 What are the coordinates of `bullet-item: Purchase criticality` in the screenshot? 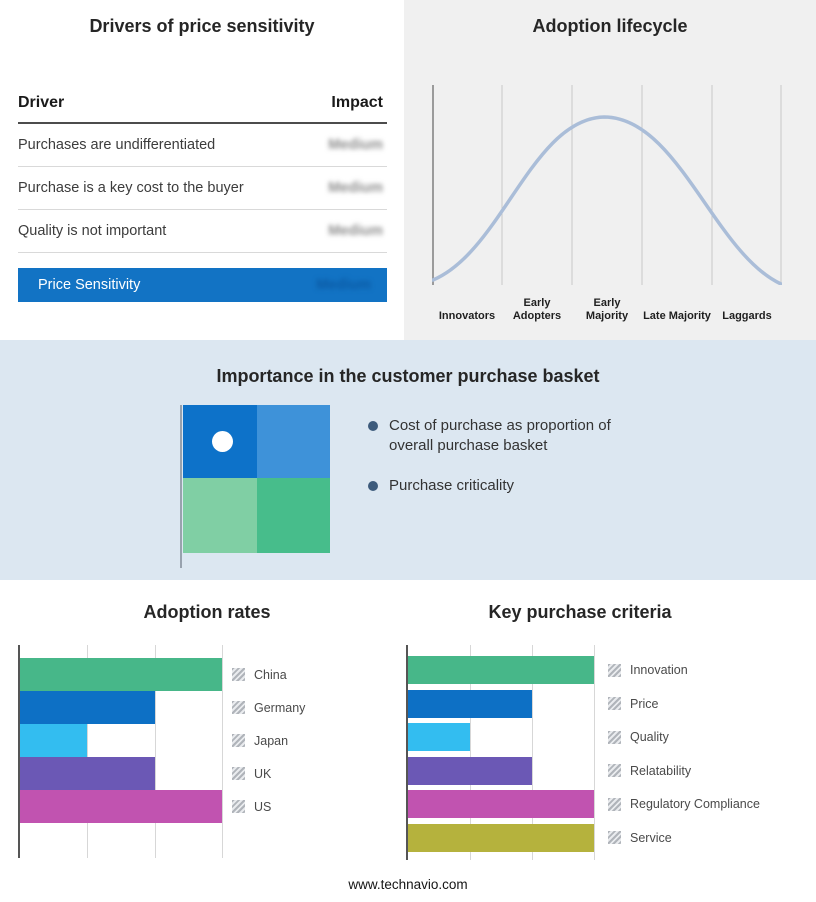 It's located at (506, 486).